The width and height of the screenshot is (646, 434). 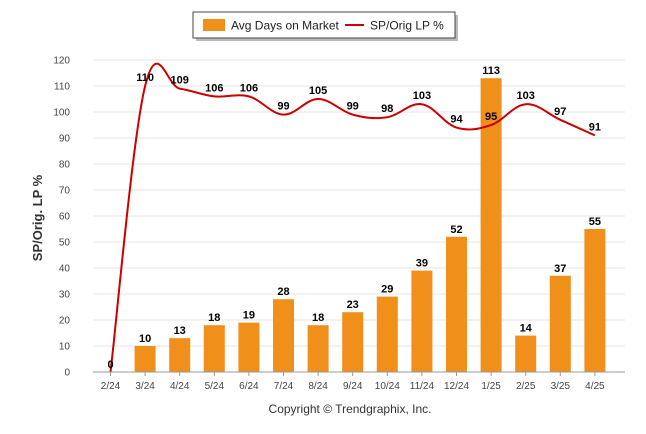 What do you see at coordinates (61, 113) in the screenshot?
I see `y-tick-label: 100` at bounding box center [61, 113].